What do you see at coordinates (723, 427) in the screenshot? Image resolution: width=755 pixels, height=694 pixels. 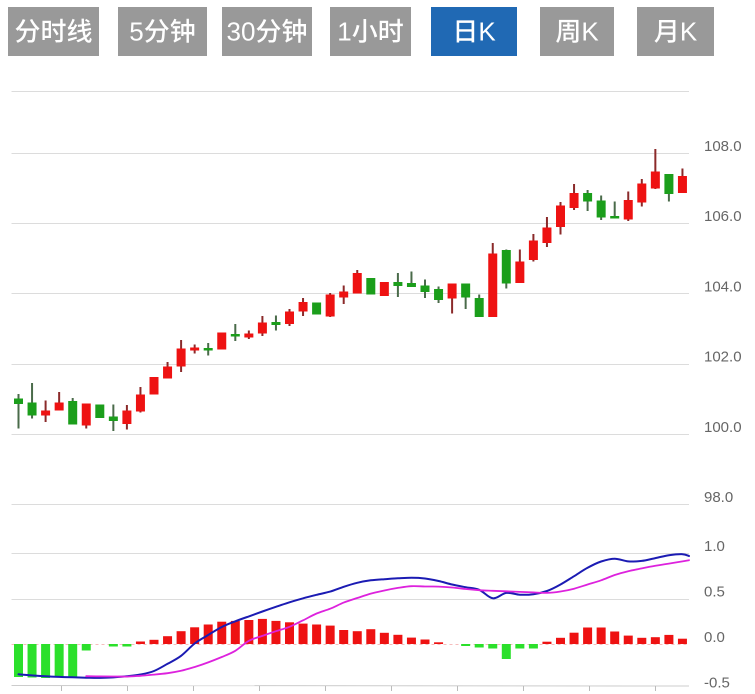 I see `svg-text: 100.0` at bounding box center [723, 427].